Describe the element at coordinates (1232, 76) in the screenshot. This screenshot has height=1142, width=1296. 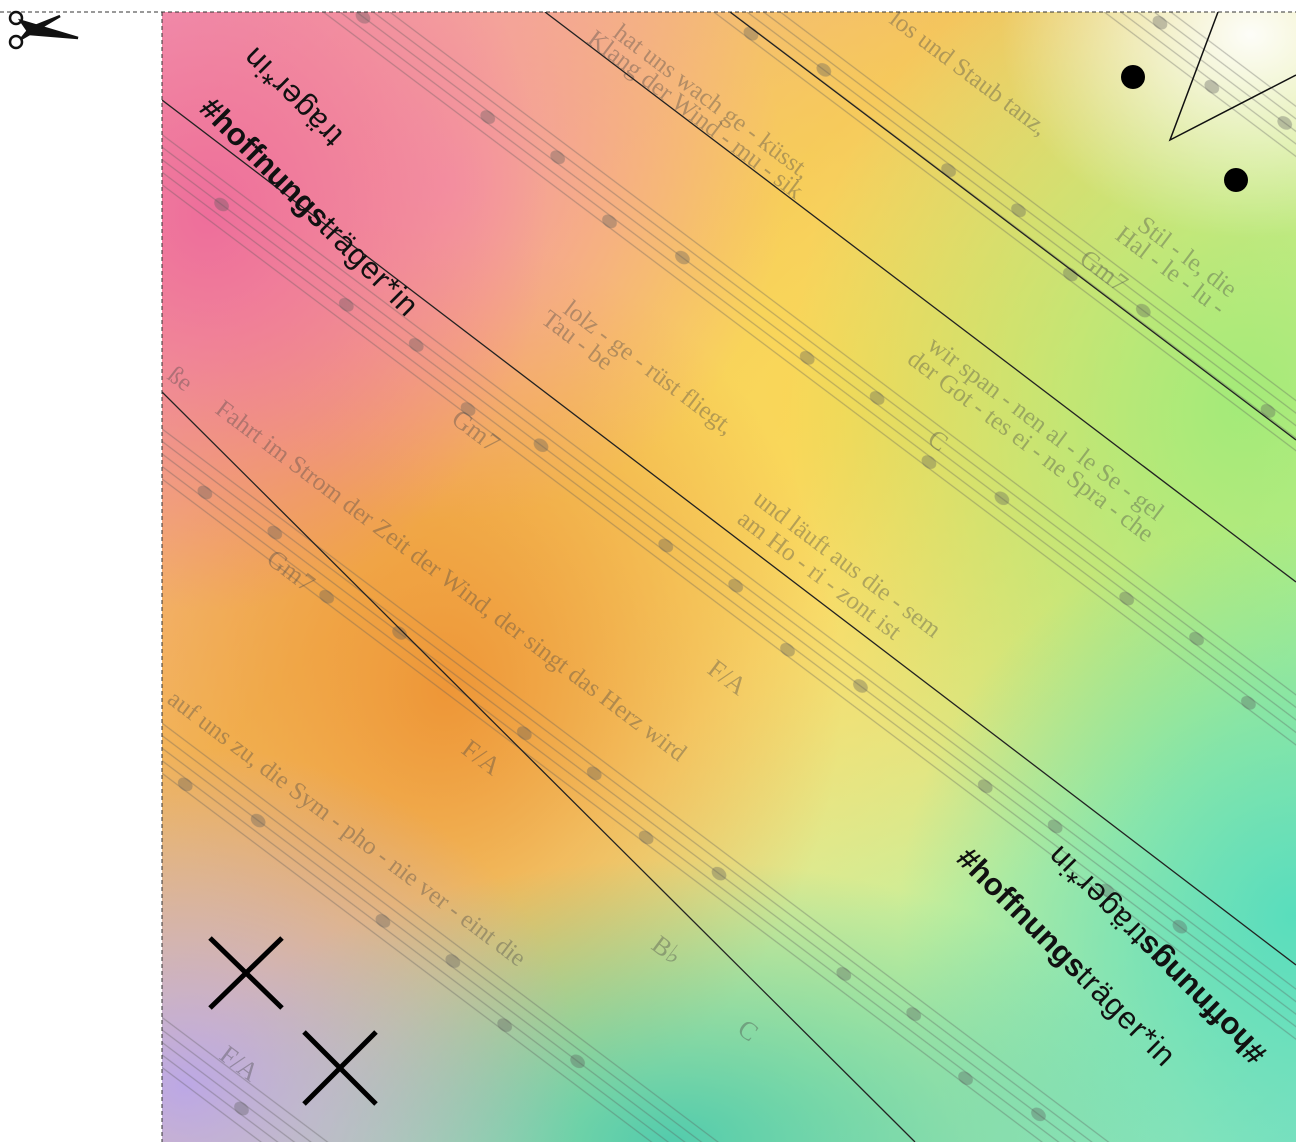
I see `triangle-mark` at that location.